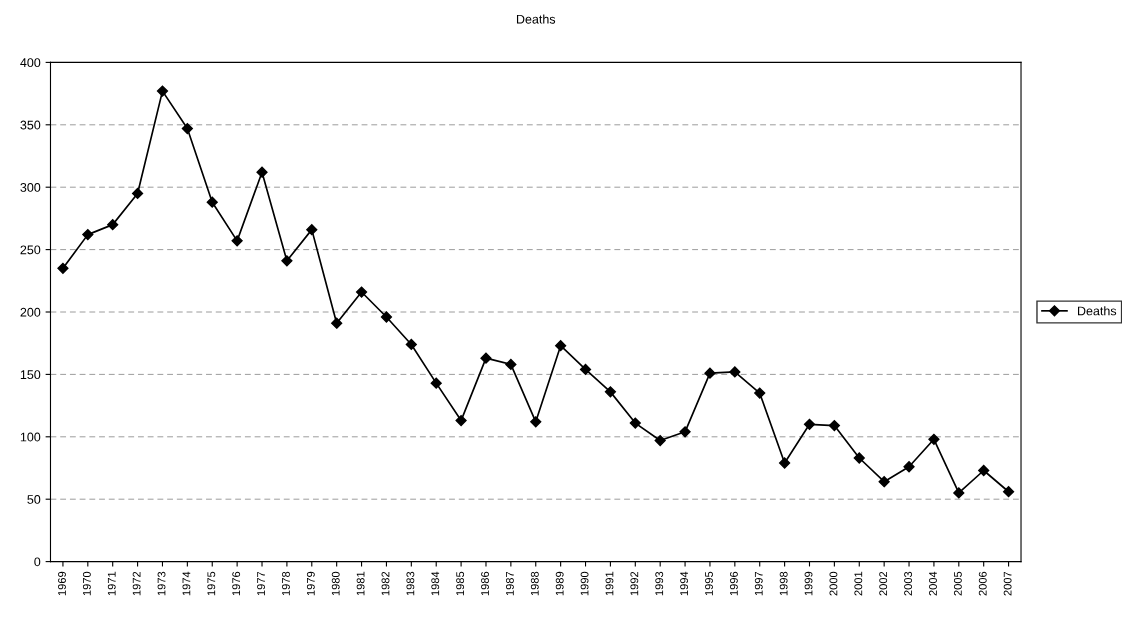 The height and width of the screenshot is (624, 1122). What do you see at coordinates (86, 583) in the screenshot?
I see `x-tick-label: 1970` at bounding box center [86, 583].